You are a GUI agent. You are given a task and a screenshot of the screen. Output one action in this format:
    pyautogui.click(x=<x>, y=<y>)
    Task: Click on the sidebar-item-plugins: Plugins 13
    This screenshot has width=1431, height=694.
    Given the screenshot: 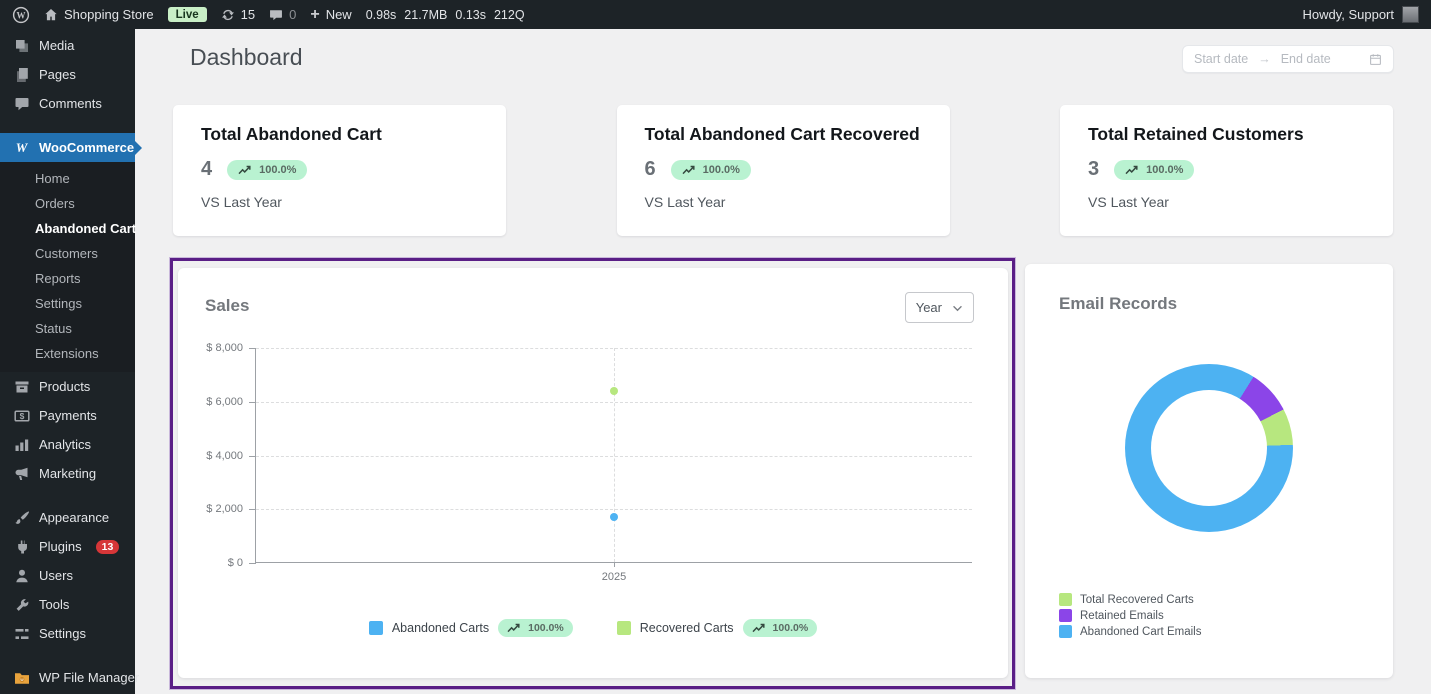 What is the action you would take?
    pyautogui.click(x=67, y=546)
    